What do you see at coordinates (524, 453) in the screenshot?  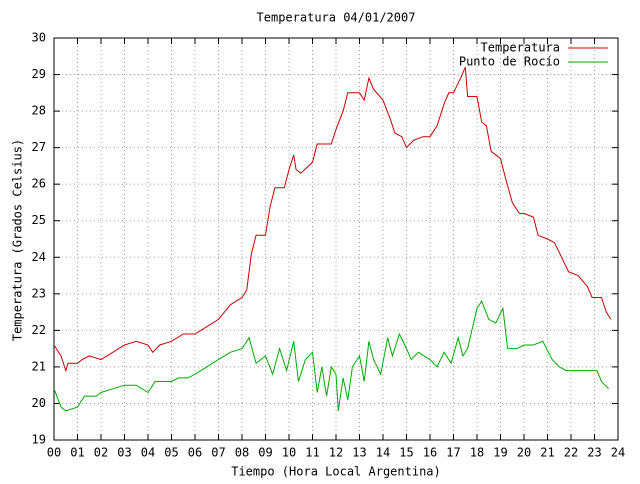 I see `x-tick-label: 20` at bounding box center [524, 453].